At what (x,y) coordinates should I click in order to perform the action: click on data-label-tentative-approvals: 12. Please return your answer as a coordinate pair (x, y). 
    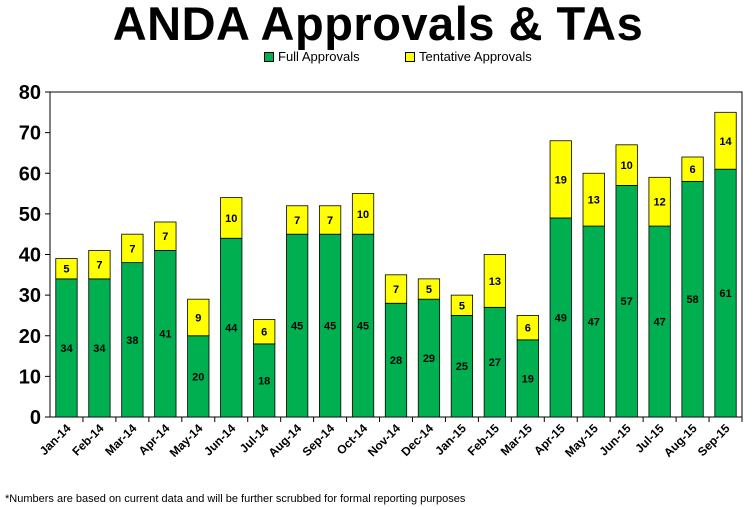
    Looking at the image, I should click on (659, 203).